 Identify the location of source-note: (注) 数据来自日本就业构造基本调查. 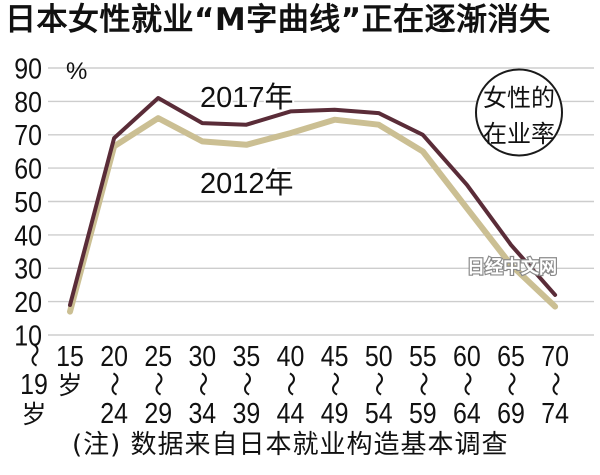
(290, 445).